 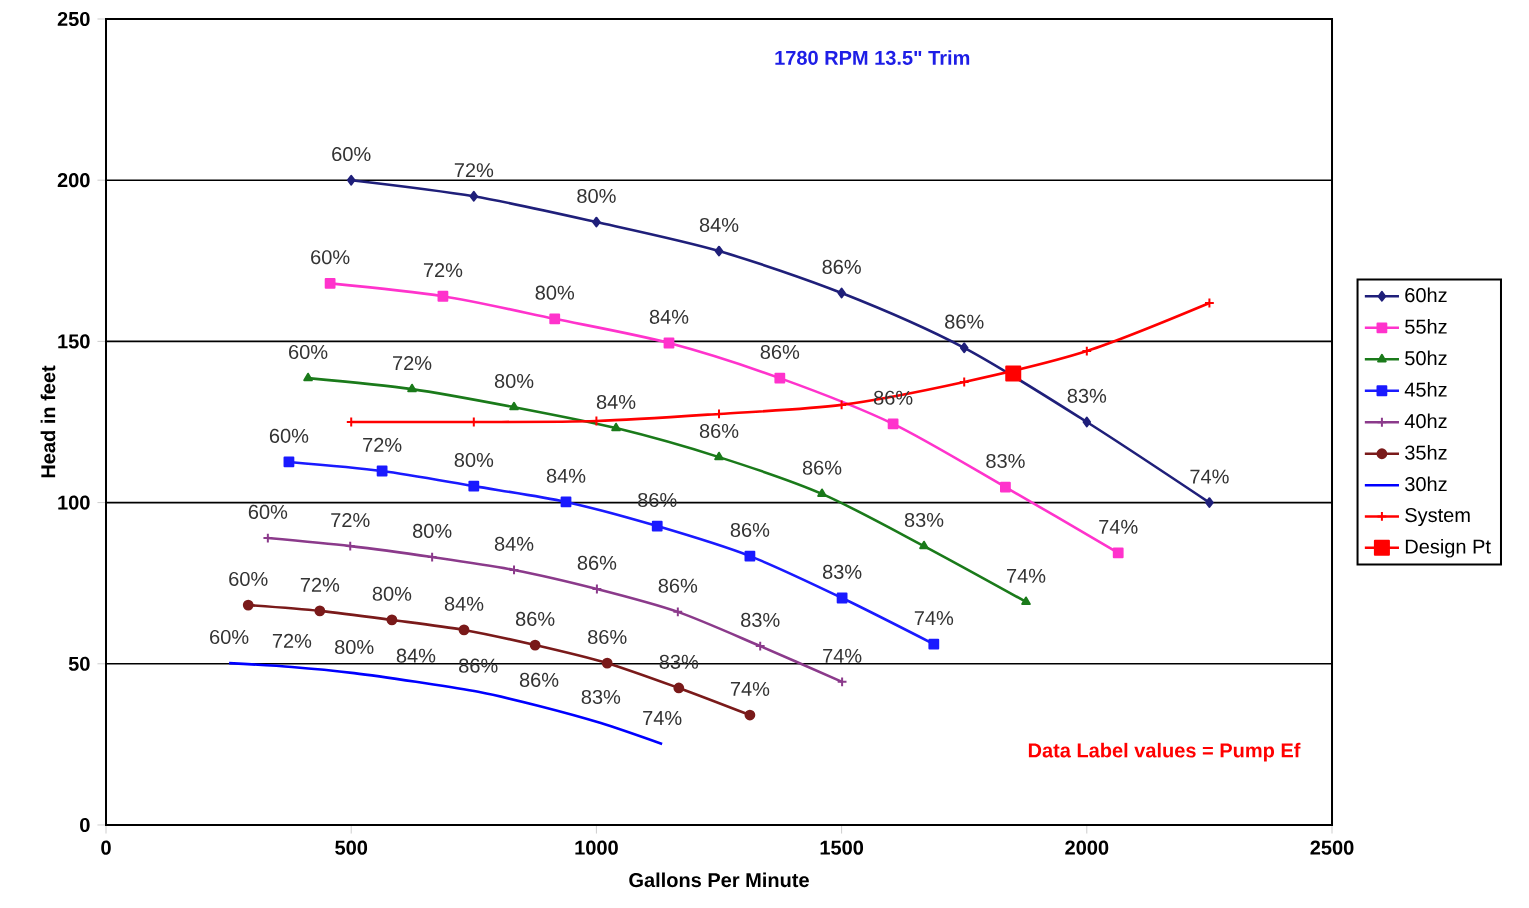 I want to click on x-tick-label: 1500, so click(x=842, y=847).